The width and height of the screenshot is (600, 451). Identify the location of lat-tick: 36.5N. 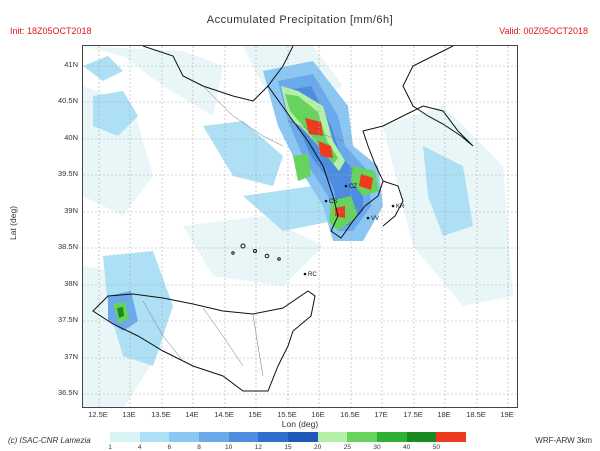
(67, 392).